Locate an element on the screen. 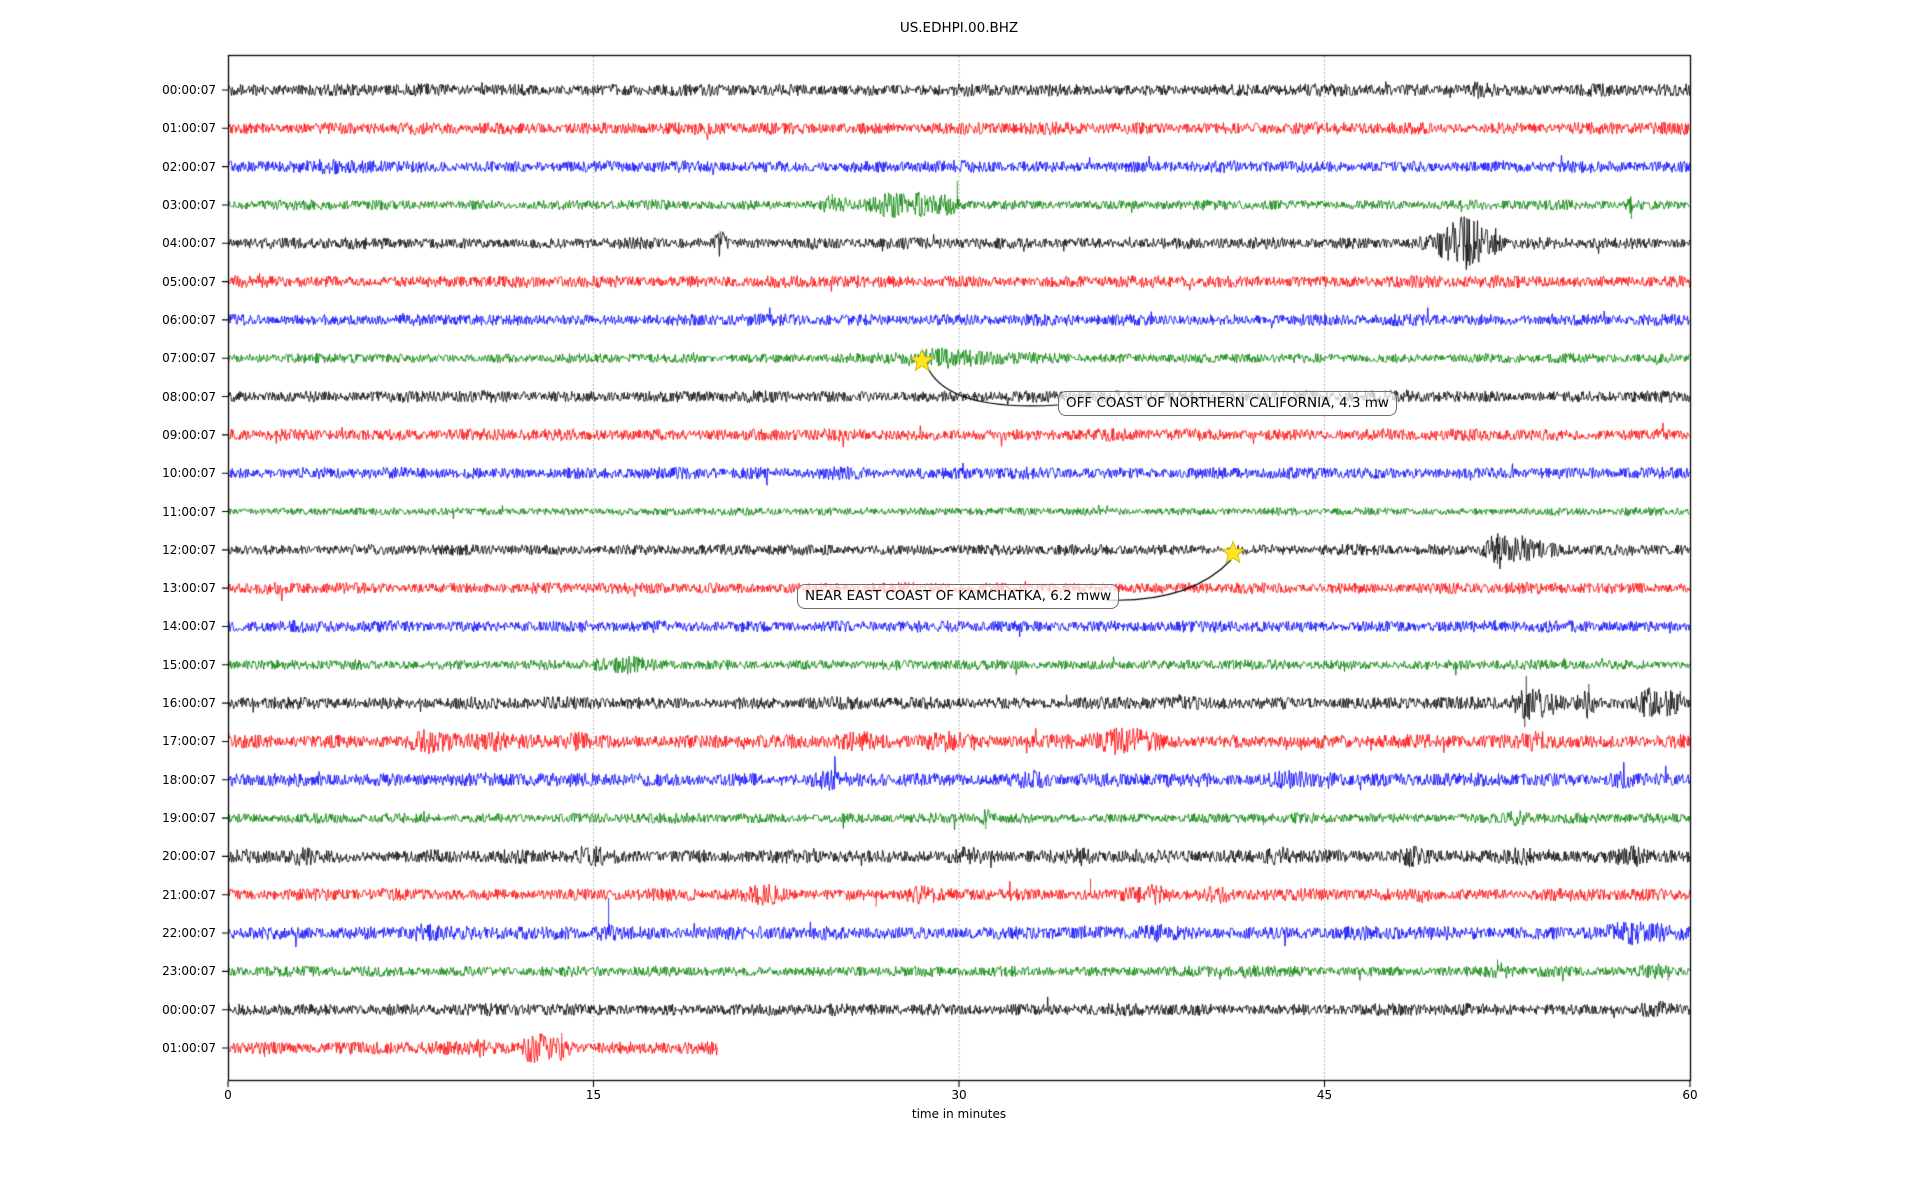 Image resolution: width=1920 pixels, height=1200 pixels. row-time-label: 22:00:07 is located at coordinates (189, 933).